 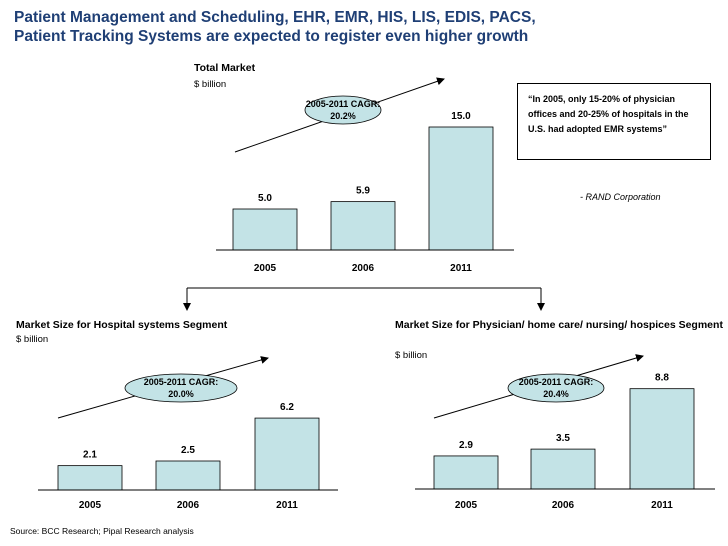 I want to click on hospital-value-label: 6.2, so click(x=287, y=407).